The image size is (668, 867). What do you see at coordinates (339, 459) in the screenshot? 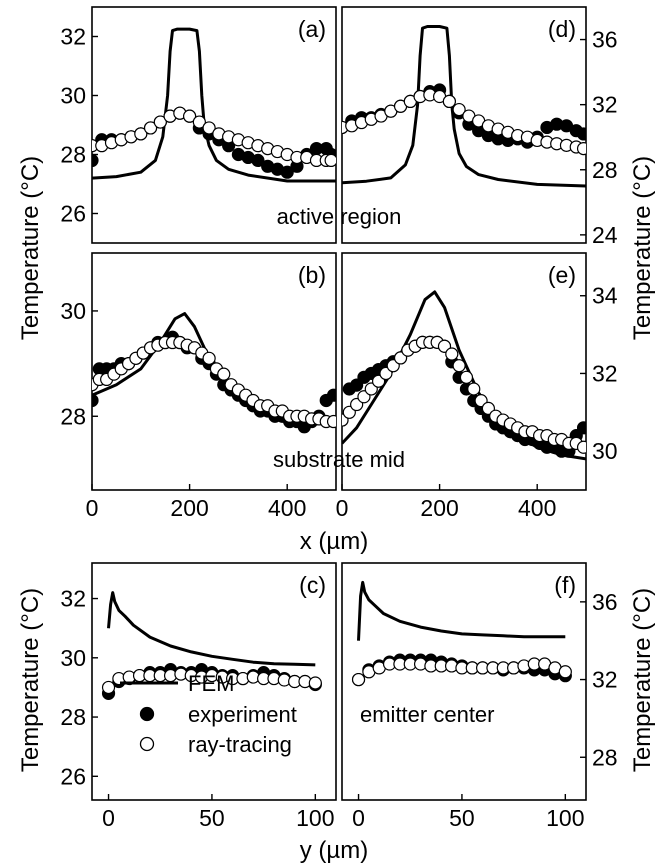
I see `annotation-substrate-mid: substrate mid` at bounding box center [339, 459].